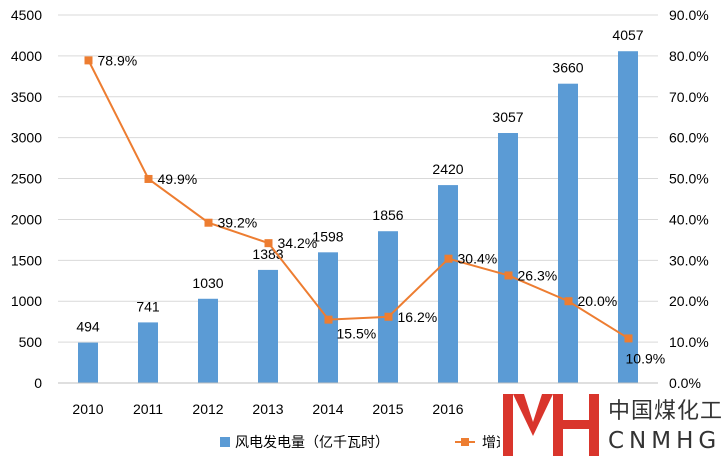 The height and width of the screenshot is (466, 724). What do you see at coordinates (118, 60) in the screenshot?
I see `growth-value-label: 78.9%` at bounding box center [118, 60].